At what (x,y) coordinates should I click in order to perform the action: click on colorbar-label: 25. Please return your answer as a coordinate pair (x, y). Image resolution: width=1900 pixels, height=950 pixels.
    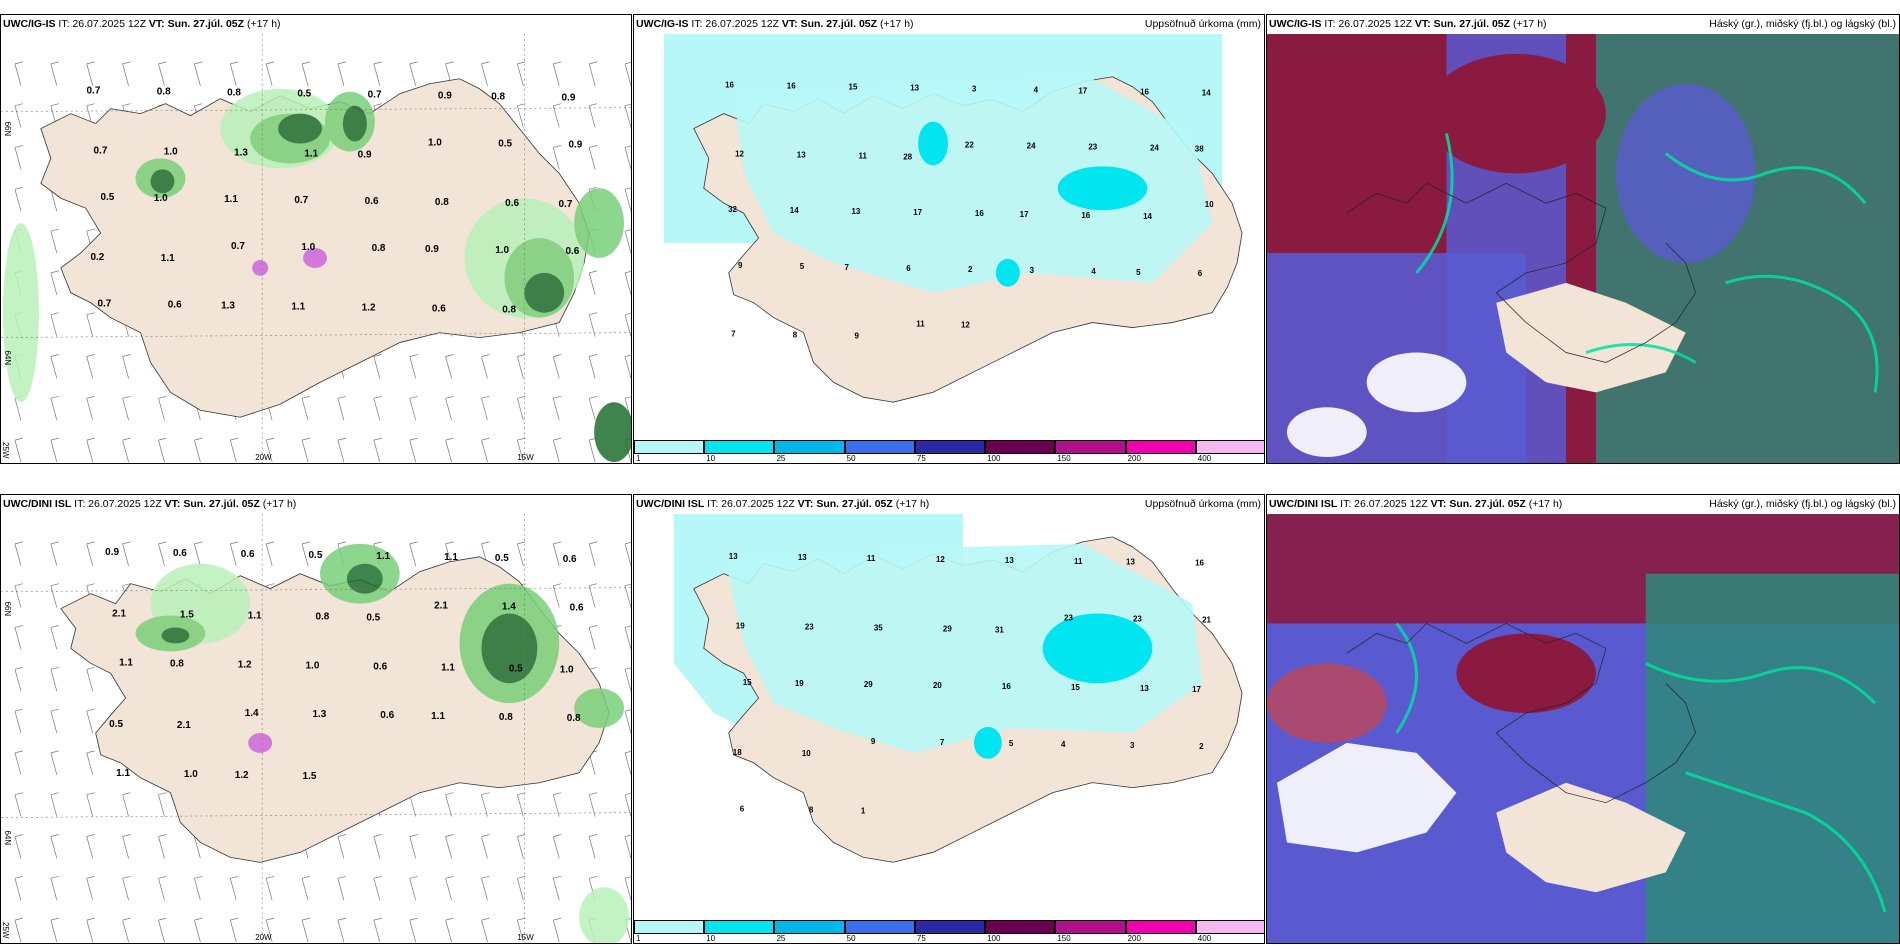
    Looking at the image, I should click on (781, 458).